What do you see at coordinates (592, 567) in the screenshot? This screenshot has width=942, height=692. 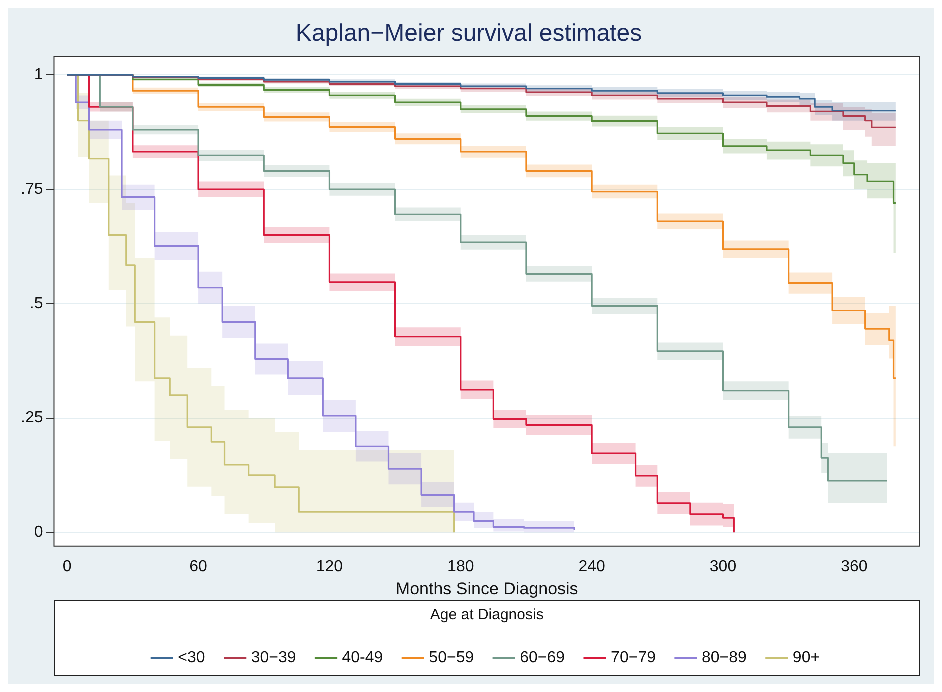 I see `x-tick-label: 240` at bounding box center [592, 567].